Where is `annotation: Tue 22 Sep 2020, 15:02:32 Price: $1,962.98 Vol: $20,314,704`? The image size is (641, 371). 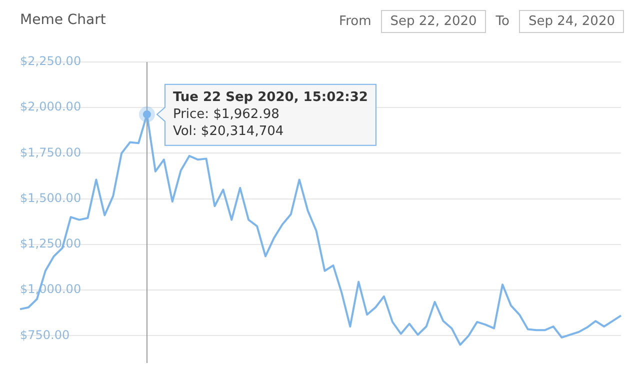
annotation: Tue 22 Sep 2020, 15:02:32 Price: $1,962.98 Vol: $20,314,704 is located at coordinates (270, 115).